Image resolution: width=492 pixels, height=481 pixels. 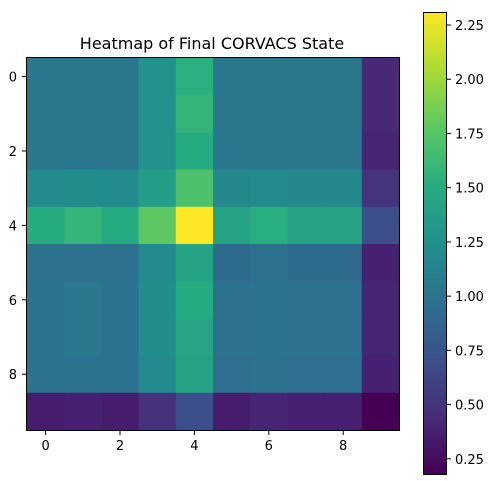 What do you see at coordinates (469, 80) in the screenshot?
I see `colorbar-tick-label: 2.00` at bounding box center [469, 80].